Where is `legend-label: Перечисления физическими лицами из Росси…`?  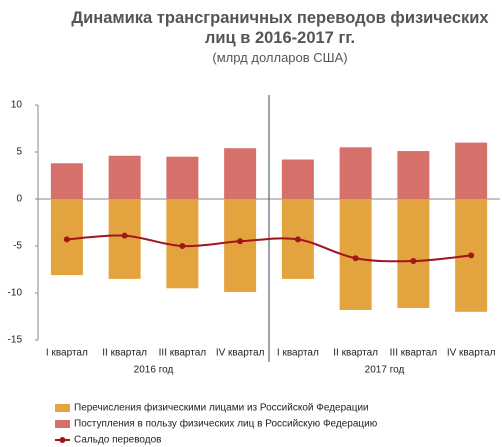 legend-label: Перечисления физическими лицами из Росси… is located at coordinates (221, 408).